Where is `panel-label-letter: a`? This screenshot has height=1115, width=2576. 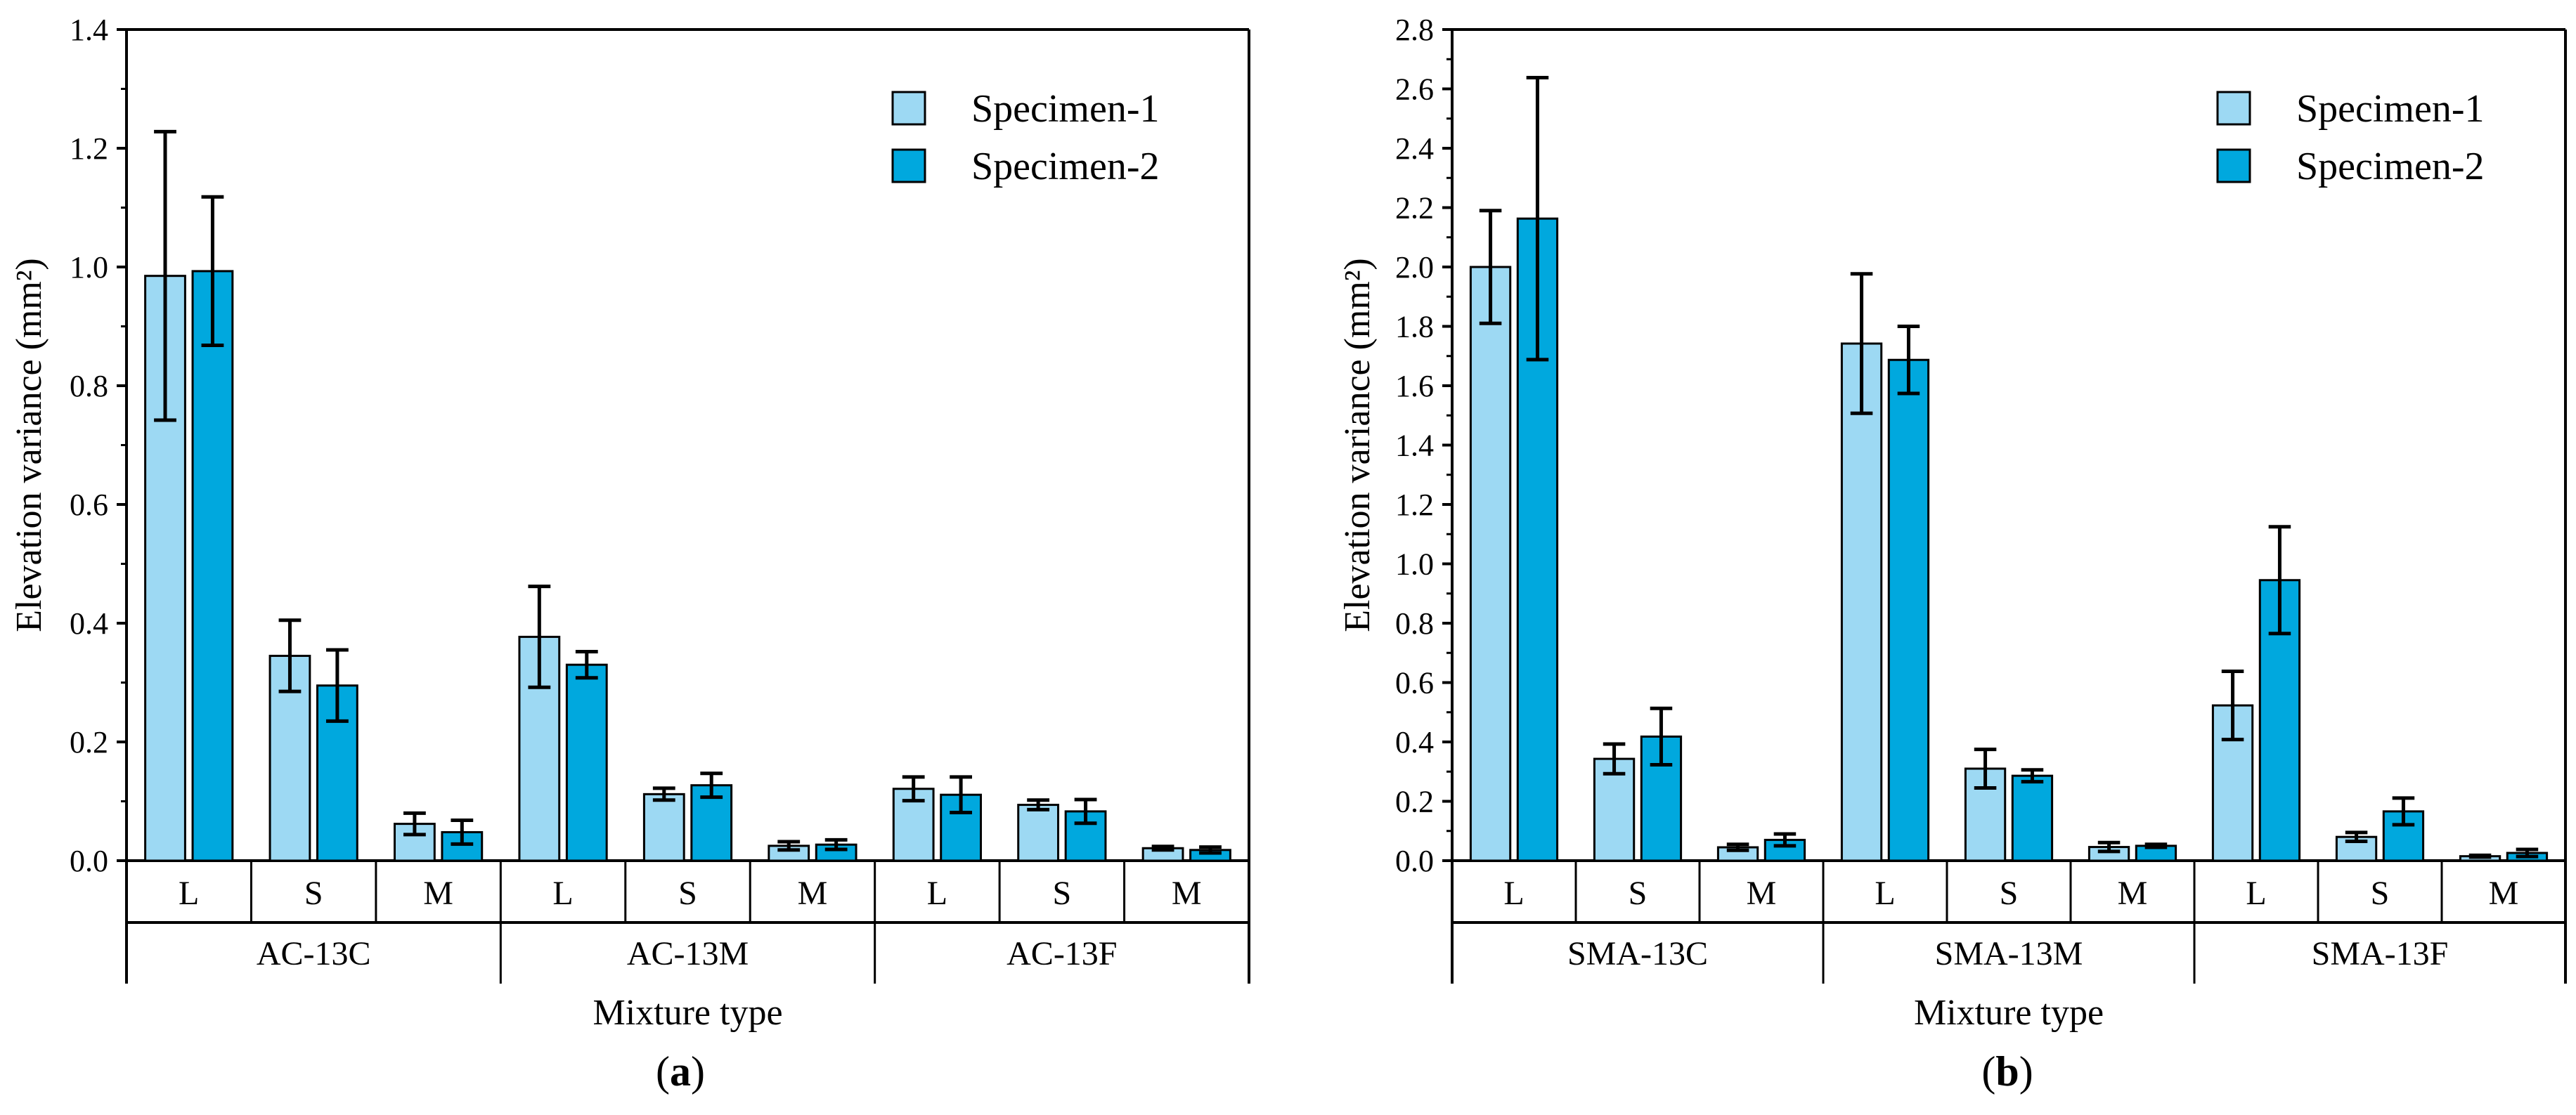 panel-label-letter: a is located at coordinates (681, 1071).